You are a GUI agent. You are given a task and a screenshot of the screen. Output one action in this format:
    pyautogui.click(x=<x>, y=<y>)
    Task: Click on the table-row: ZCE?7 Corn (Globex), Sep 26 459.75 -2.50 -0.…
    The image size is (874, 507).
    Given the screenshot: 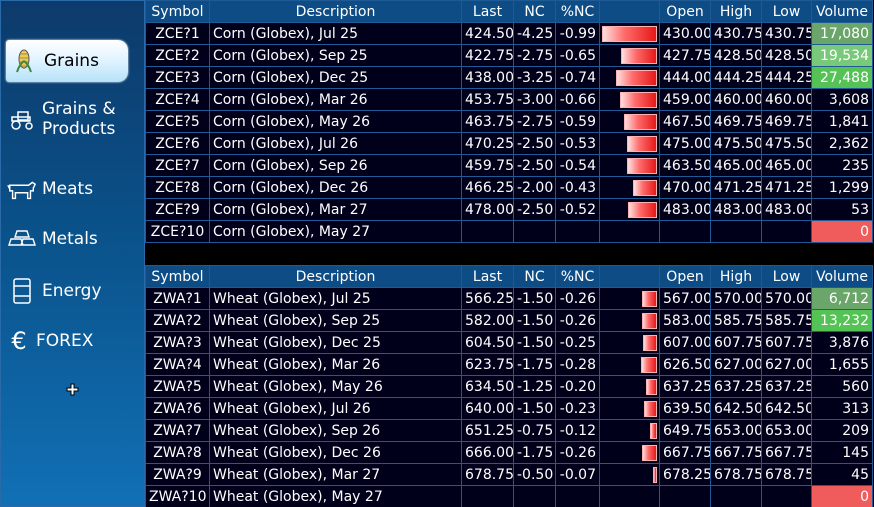 What is the action you would take?
    pyautogui.click(x=509, y=165)
    